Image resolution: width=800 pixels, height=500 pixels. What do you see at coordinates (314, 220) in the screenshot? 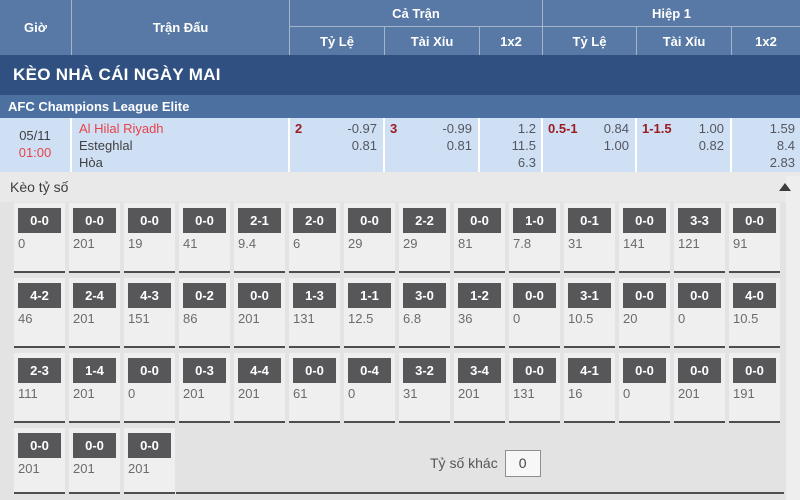
I see `score-chip: 2-0` at bounding box center [314, 220].